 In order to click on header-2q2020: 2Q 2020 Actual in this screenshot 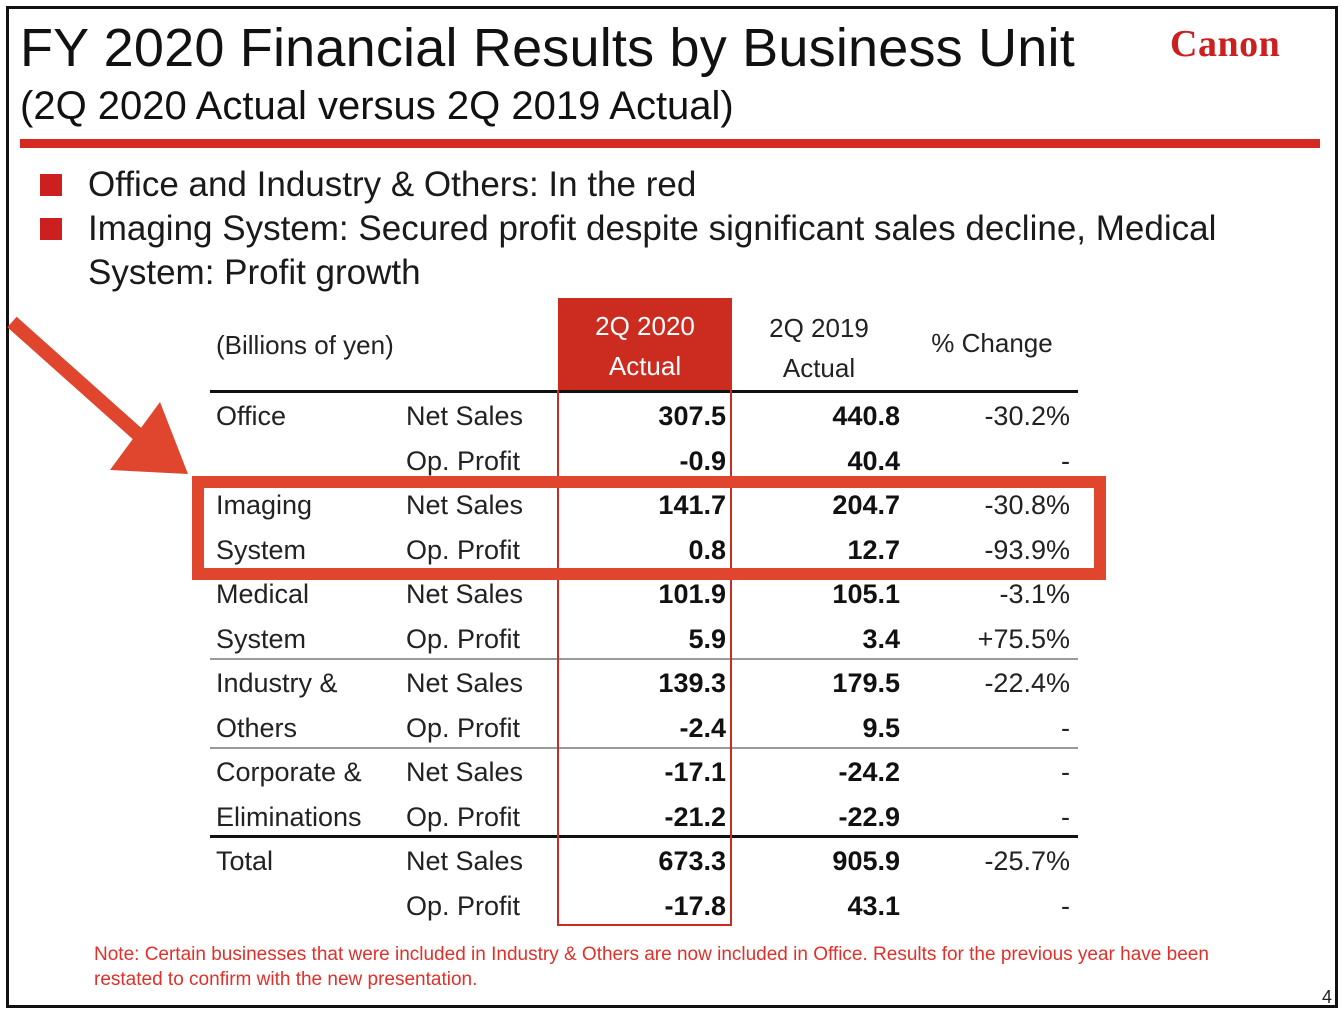, I will do `click(645, 344)`.